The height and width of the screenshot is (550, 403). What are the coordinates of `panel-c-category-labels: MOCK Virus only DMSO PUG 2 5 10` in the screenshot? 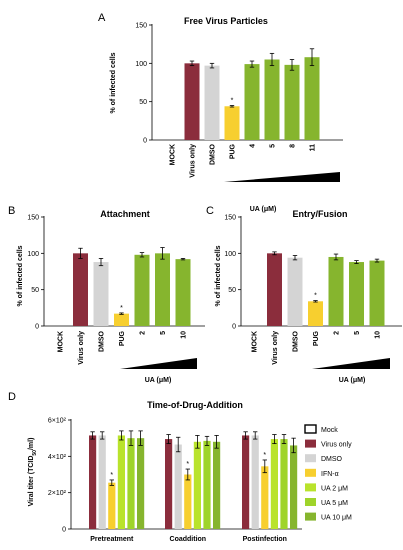 It's located at (317, 347).